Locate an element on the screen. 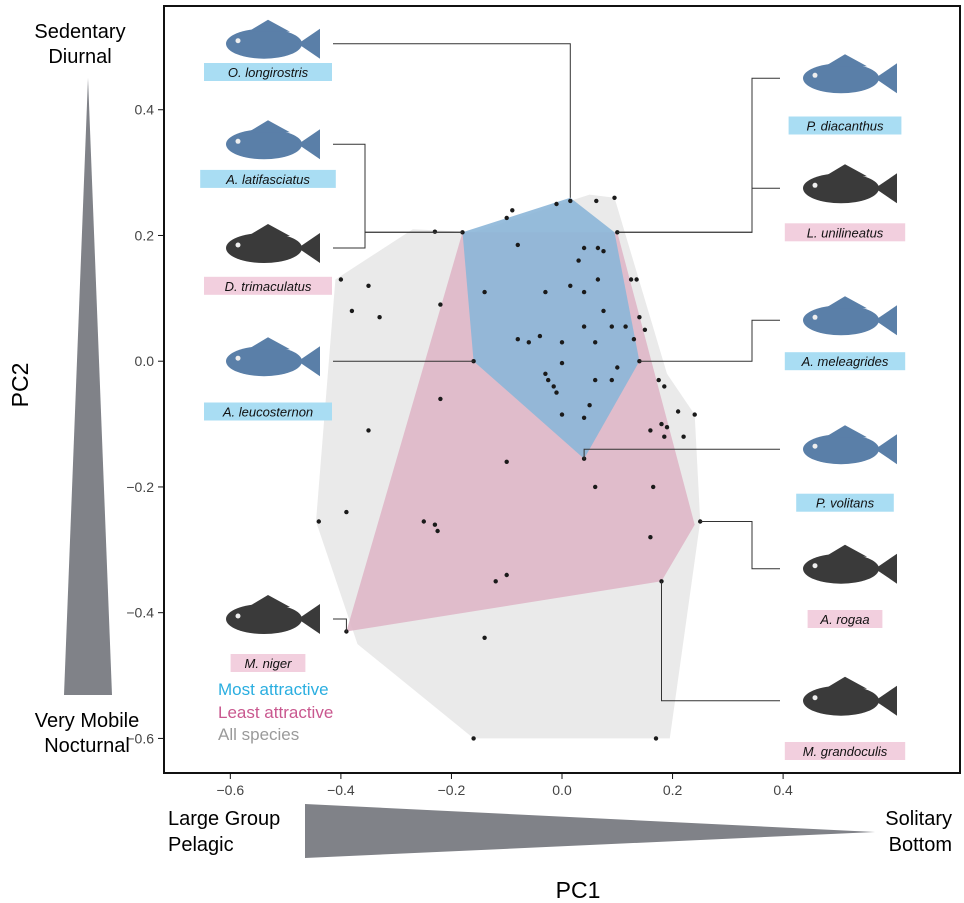  y-axis-title: PC2 is located at coordinates (20, 385).